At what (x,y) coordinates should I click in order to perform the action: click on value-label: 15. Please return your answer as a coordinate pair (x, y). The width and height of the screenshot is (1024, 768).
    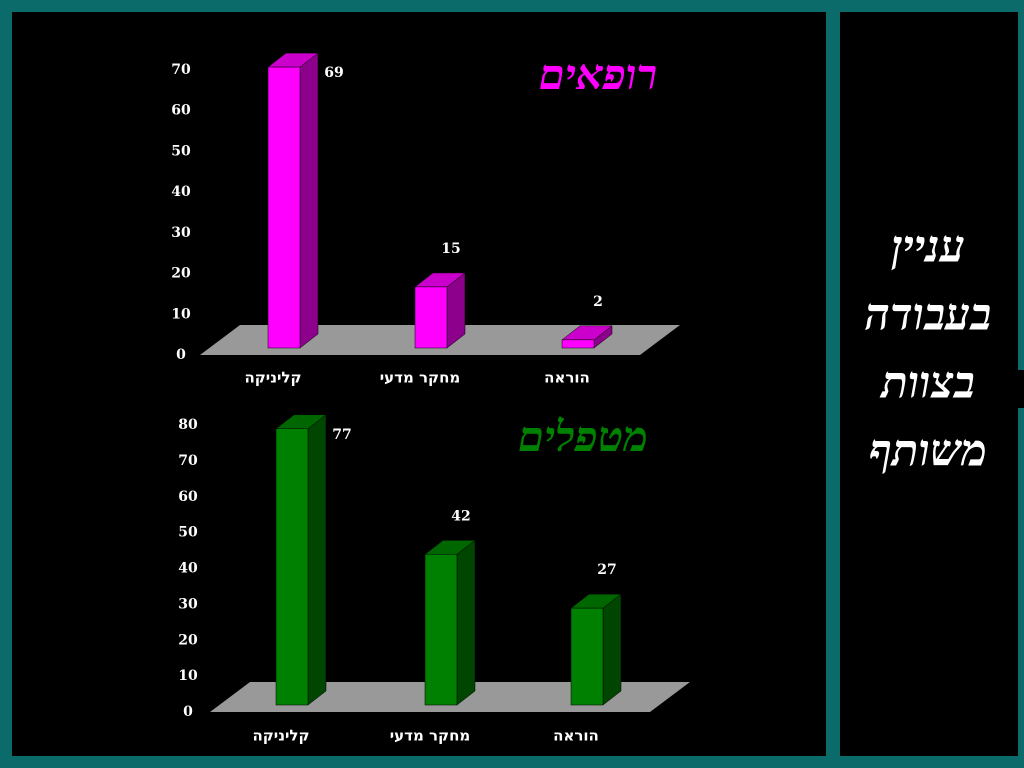
    Looking at the image, I should click on (450, 249).